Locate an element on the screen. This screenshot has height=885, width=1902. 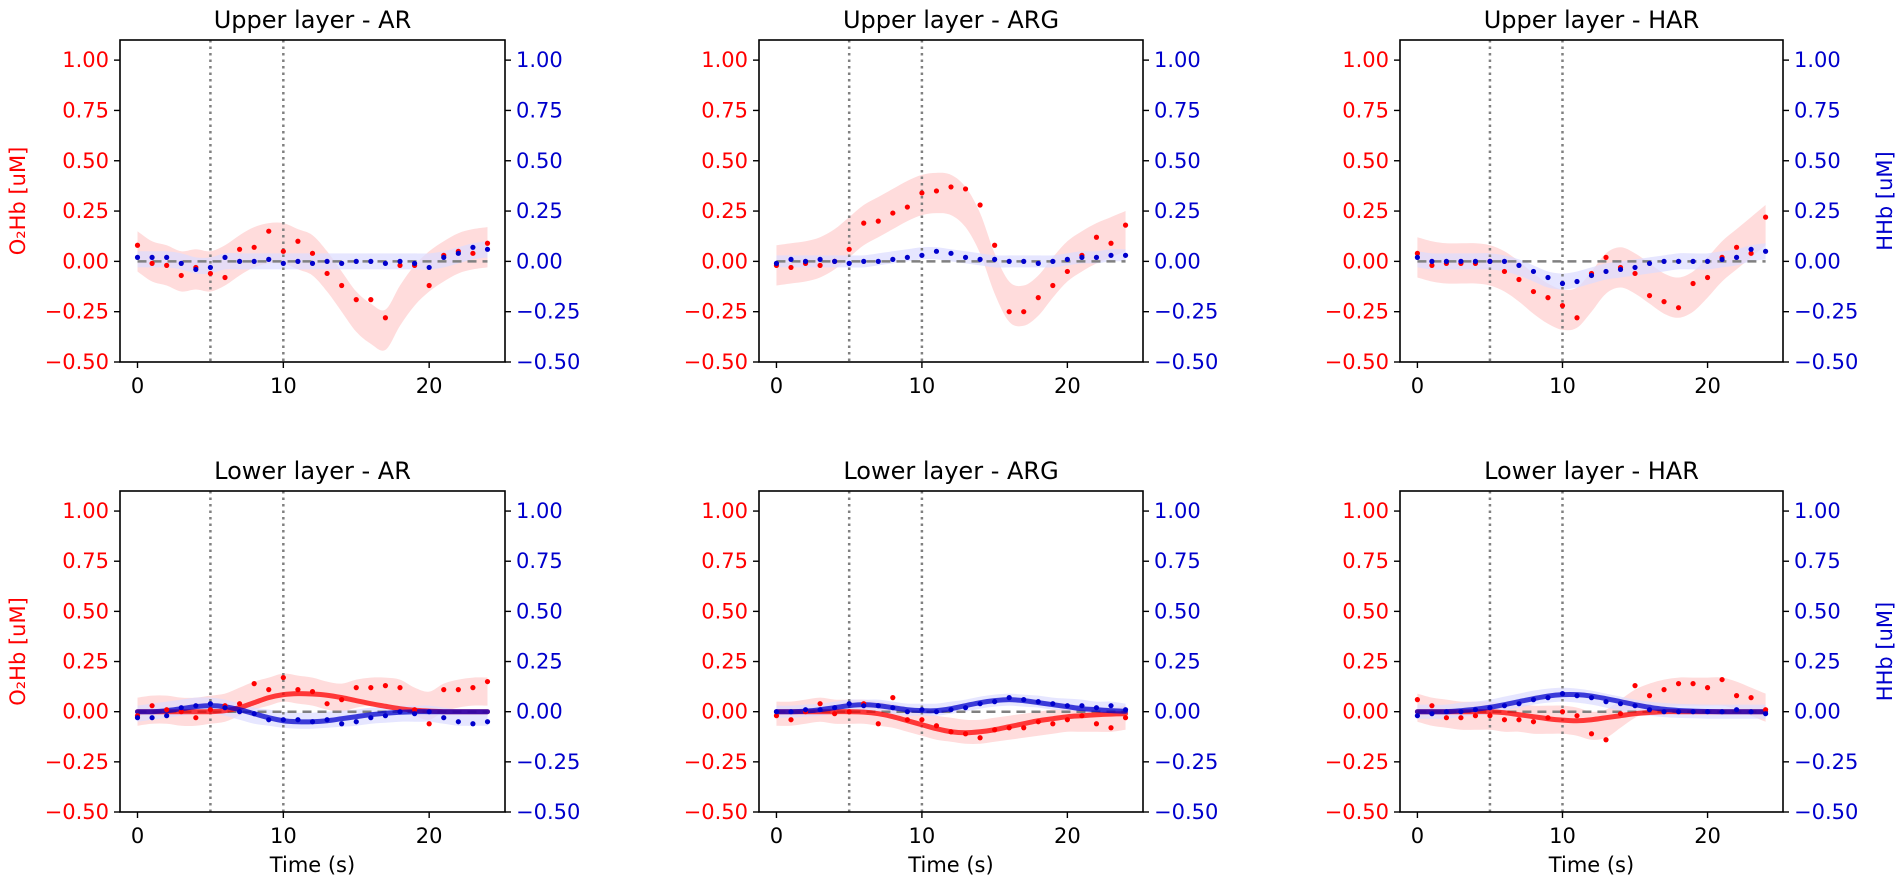
left-tick-label: 0.00 is located at coordinates (85, 712).